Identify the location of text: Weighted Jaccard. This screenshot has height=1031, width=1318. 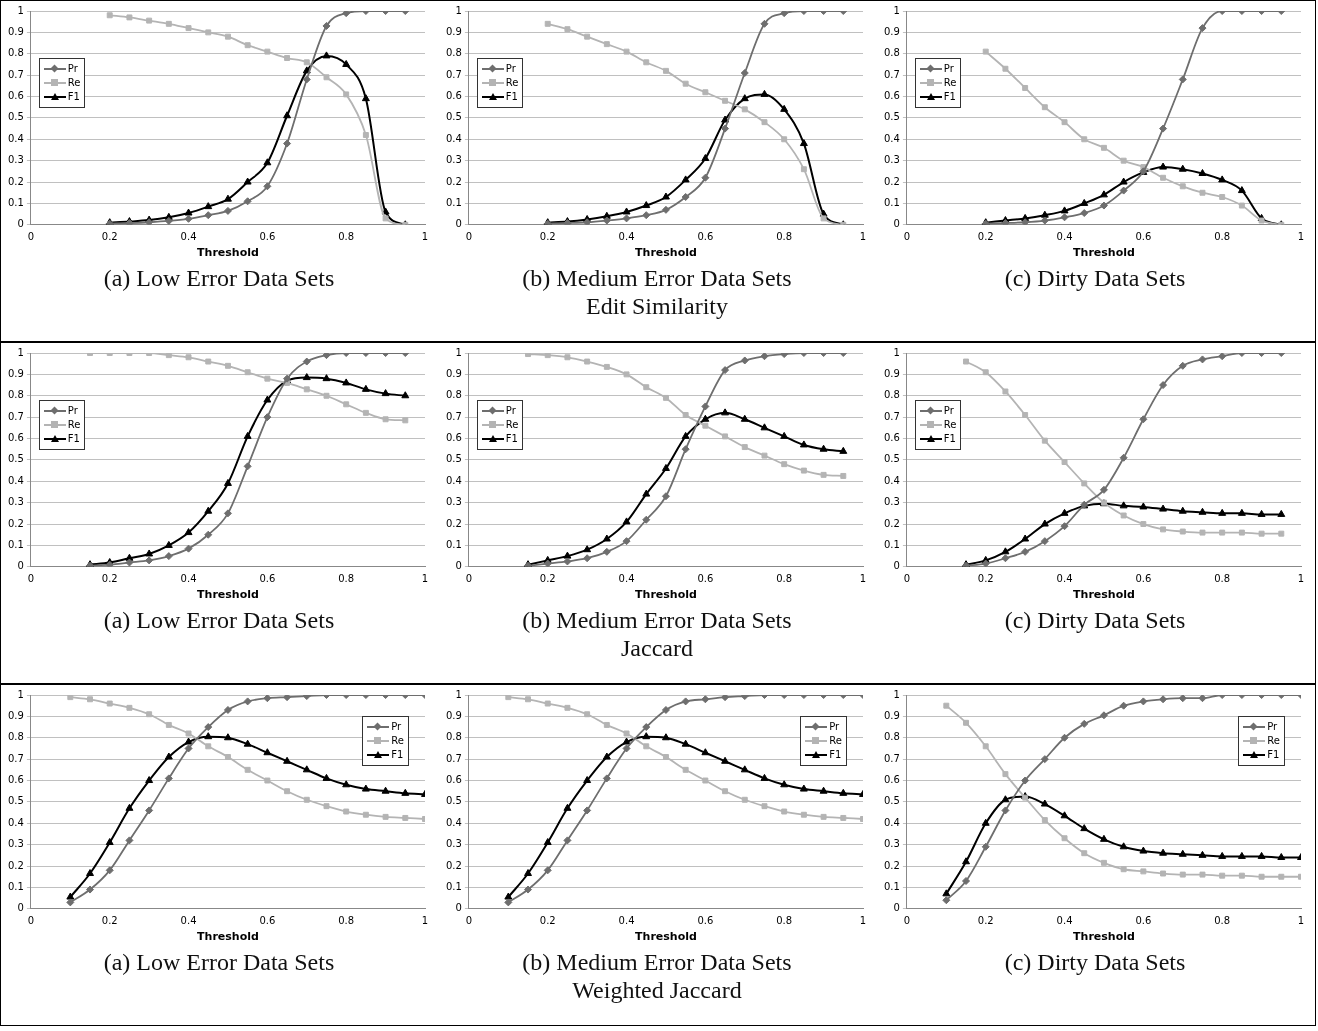
(657, 990).